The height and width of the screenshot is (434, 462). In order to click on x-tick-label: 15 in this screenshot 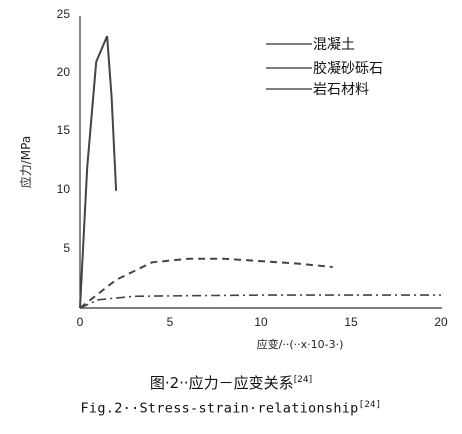, I will do `click(351, 322)`.